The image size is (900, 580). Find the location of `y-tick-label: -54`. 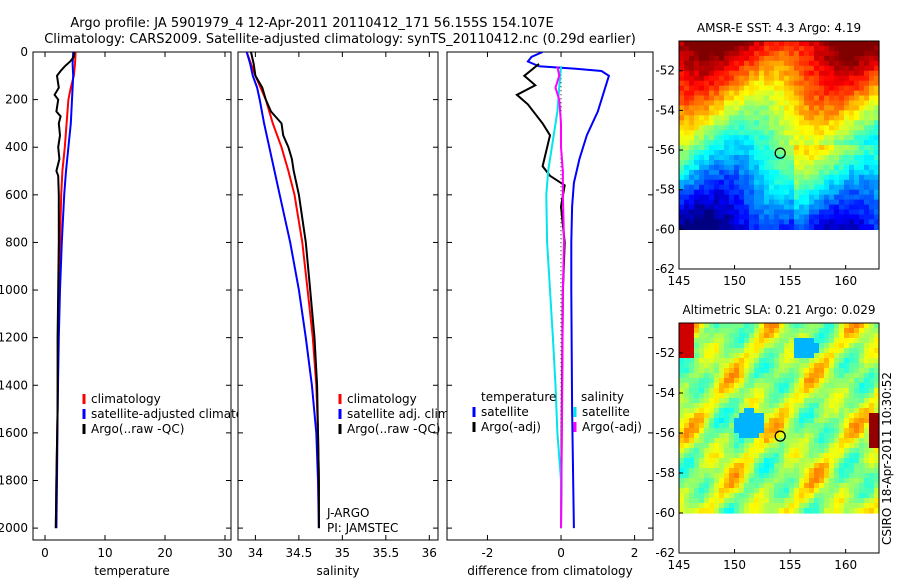

y-tick-label: -54 is located at coordinates (665, 393).